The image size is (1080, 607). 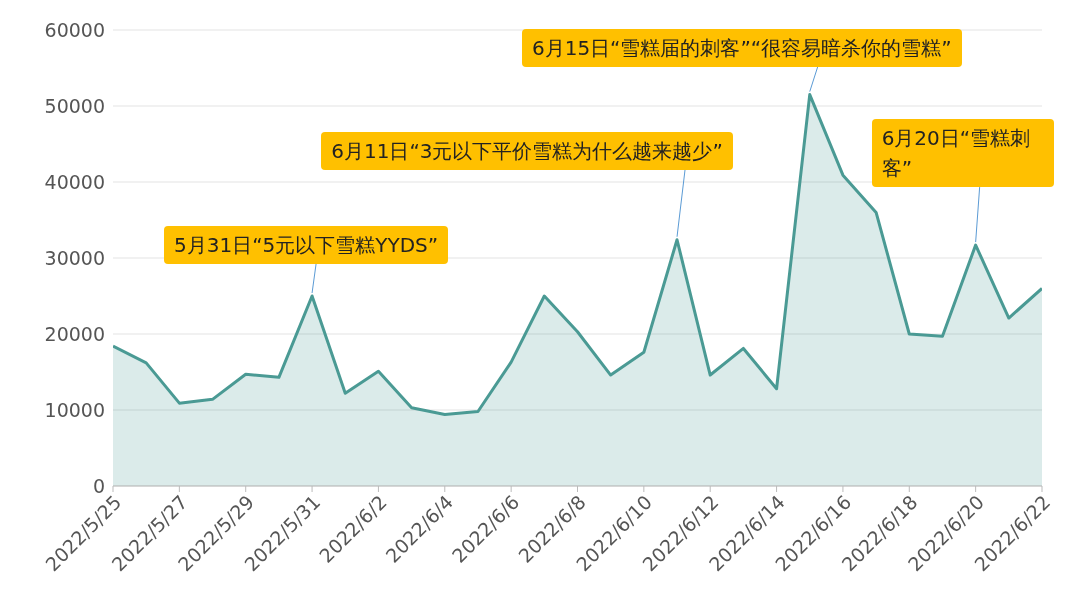 What do you see at coordinates (74, 181) in the screenshot?
I see `y-tick-label: 40000` at bounding box center [74, 181].